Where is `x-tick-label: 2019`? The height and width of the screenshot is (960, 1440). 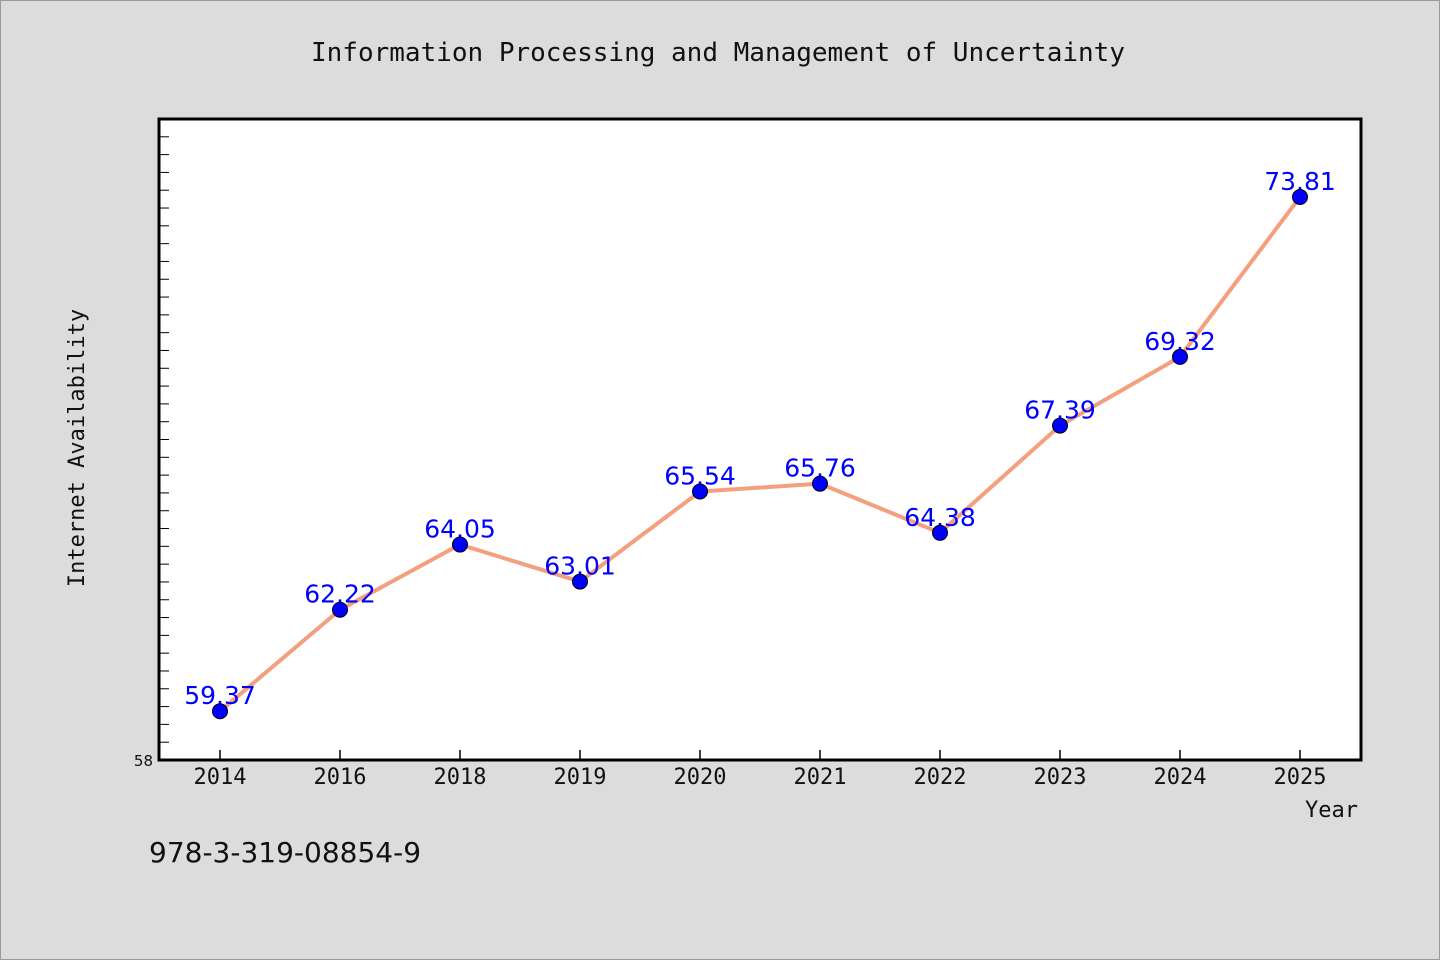
x-tick-label: 2019 is located at coordinates (580, 777).